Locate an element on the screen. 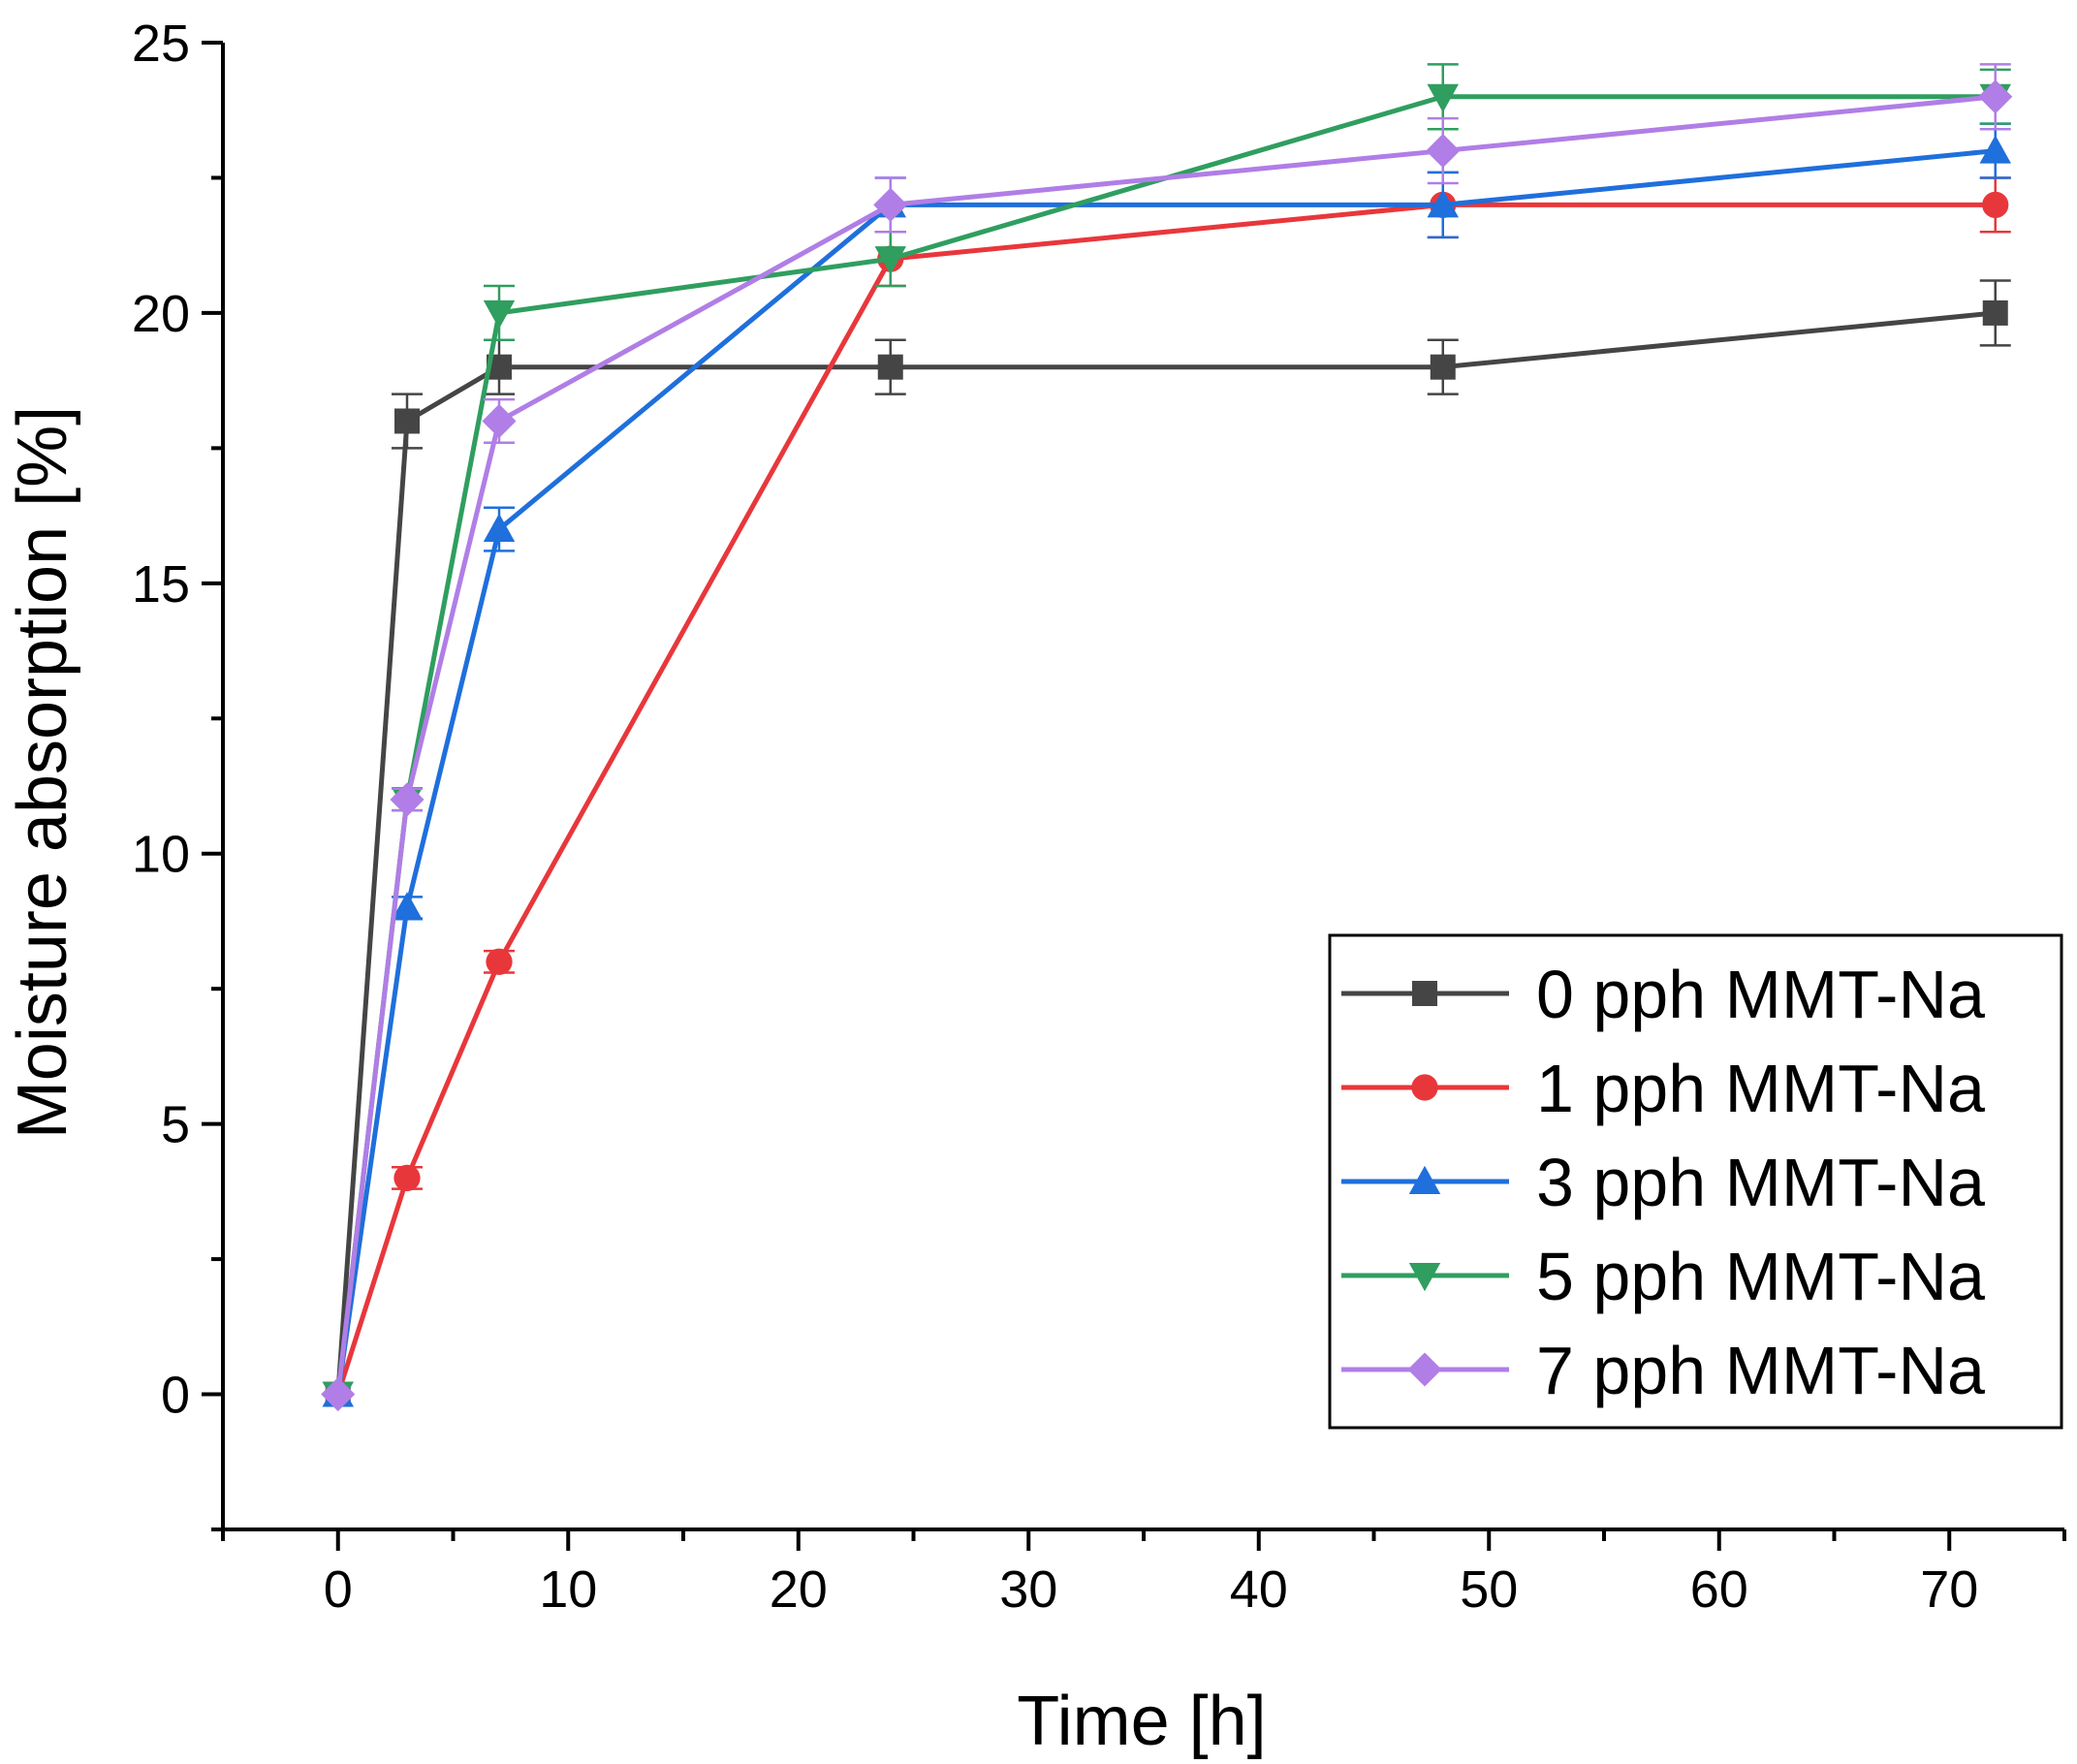 The width and height of the screenshot is (2077, 1764). legend-item: 0 pph MMT-Na is located at coordinates (1663, 995).